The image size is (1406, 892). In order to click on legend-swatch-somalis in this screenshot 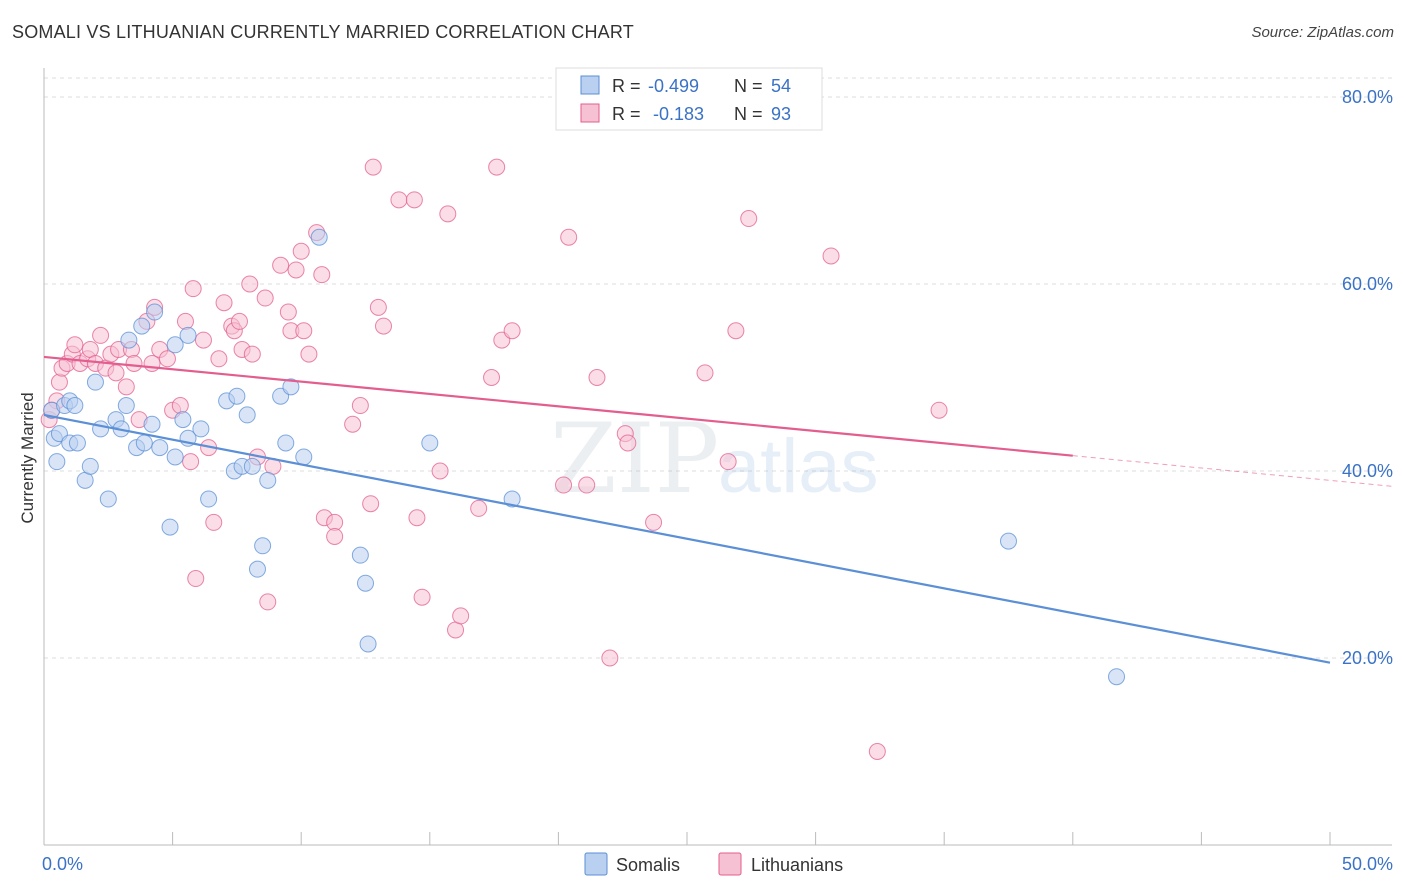, I will do `click(590, 85)`.